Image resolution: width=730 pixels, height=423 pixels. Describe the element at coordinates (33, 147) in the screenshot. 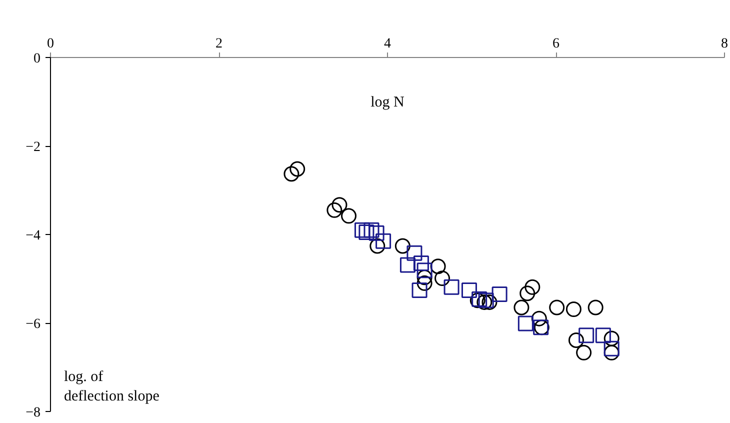

I see `y-tick-label: −2` at that location.